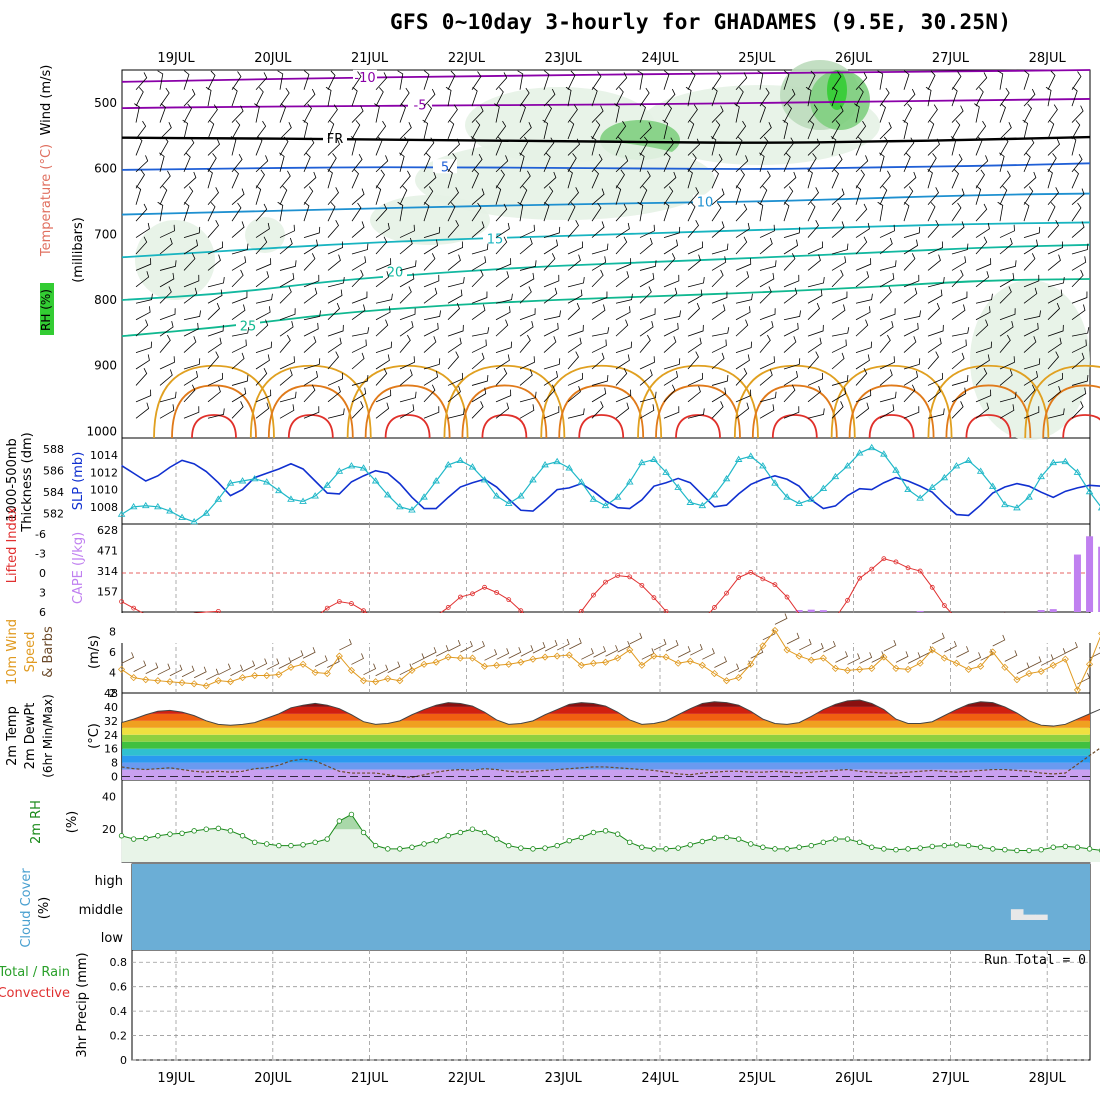 Image resolution: width=1100 pixels, height=1100 pixels. Describe the element at coordinates (1041, 611) in the screenshot. I see `cape-bar` at that location.